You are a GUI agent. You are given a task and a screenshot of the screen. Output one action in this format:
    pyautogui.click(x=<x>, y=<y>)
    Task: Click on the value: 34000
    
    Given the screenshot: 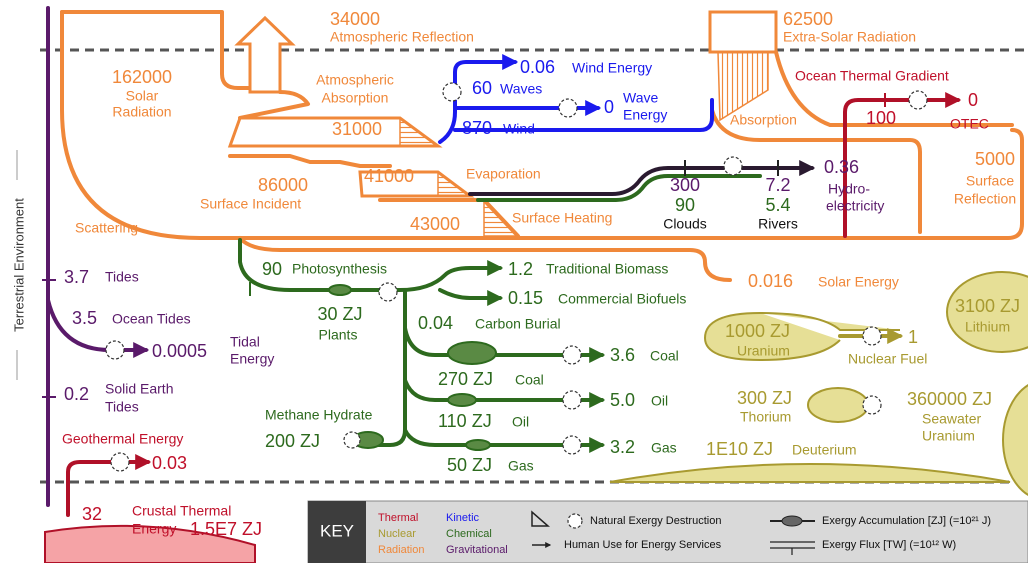 What is the action you would take?
    pyautogui.click(x=355, y=19)
    